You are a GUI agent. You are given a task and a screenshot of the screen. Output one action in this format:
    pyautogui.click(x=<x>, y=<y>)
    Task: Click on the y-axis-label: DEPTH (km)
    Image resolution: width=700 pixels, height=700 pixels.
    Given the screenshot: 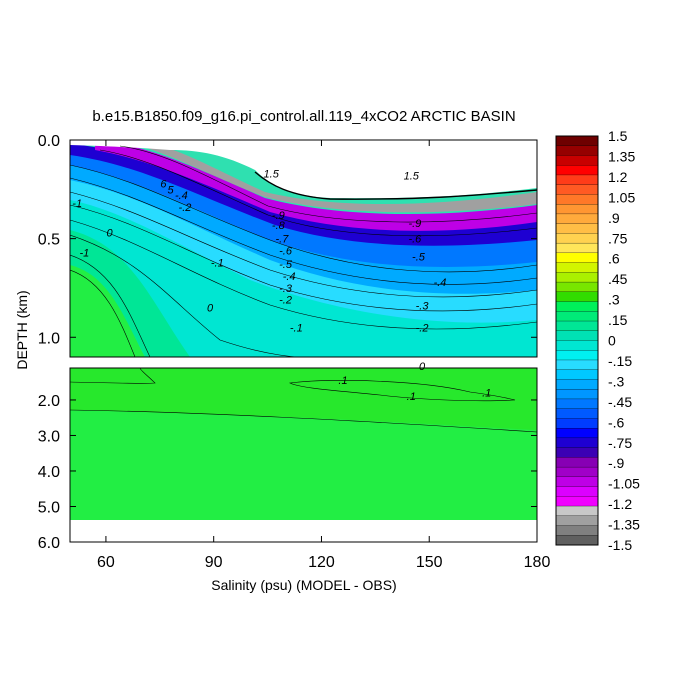 What is the action you would take?
    pyautogui.click(x=22, y=329)
    